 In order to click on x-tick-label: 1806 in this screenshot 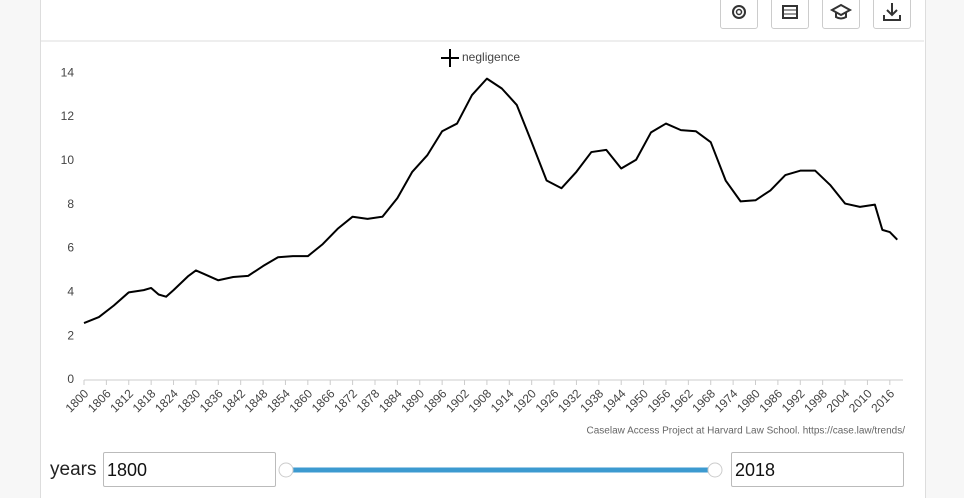, I will do `click(99, 400)`.